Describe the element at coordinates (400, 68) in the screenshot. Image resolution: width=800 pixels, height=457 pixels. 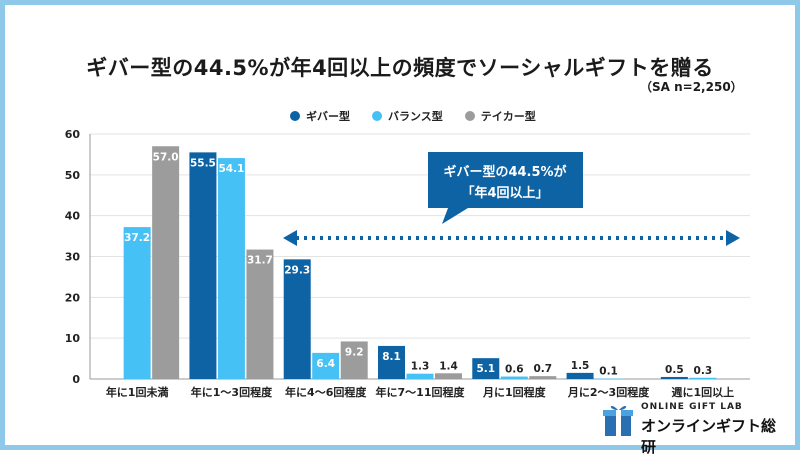
I see `chart-title: ギバー型の44.5%が年4回以上の頻度でソーシャルギフトを贈る` at that location.